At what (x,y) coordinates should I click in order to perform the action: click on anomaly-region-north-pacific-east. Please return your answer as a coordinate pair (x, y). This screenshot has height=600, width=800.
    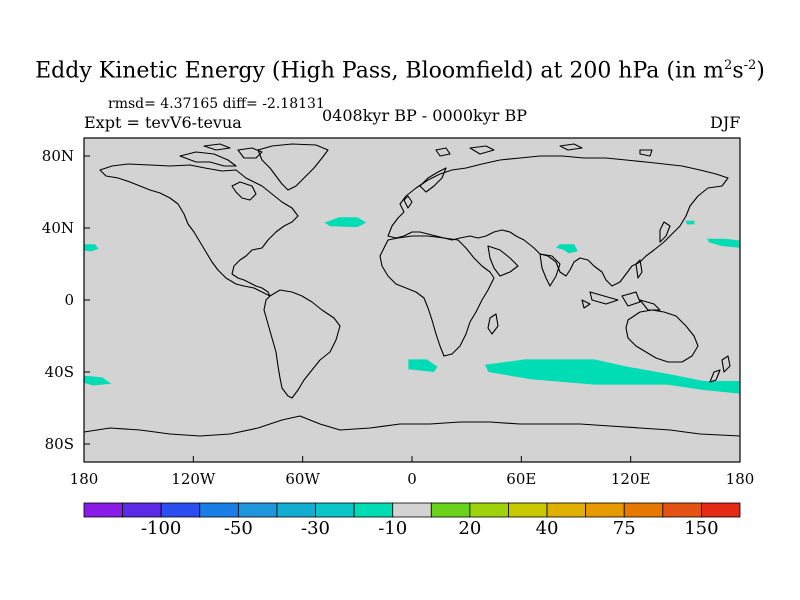
    Looking at the image, I should click on (723, 243).